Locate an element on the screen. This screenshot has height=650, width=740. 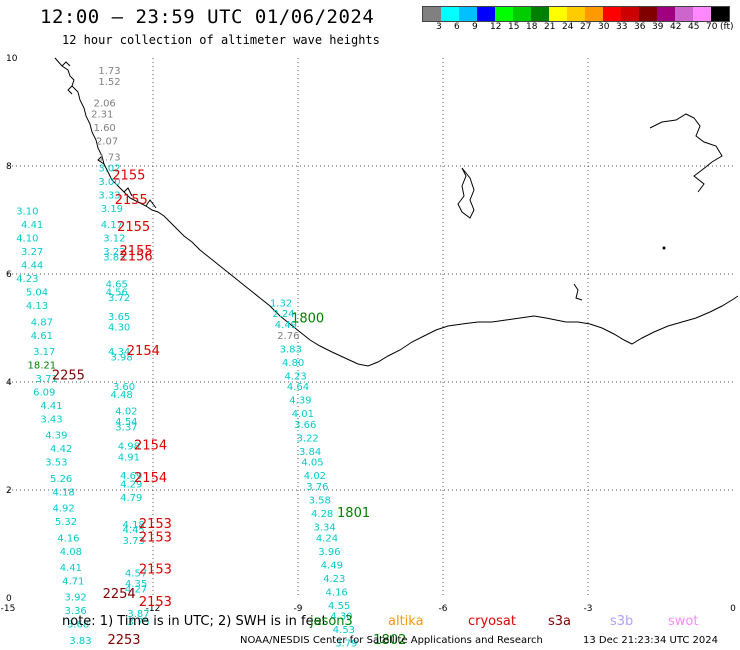
wave-height-value: 3.65 is located at coordinates (119, 317).